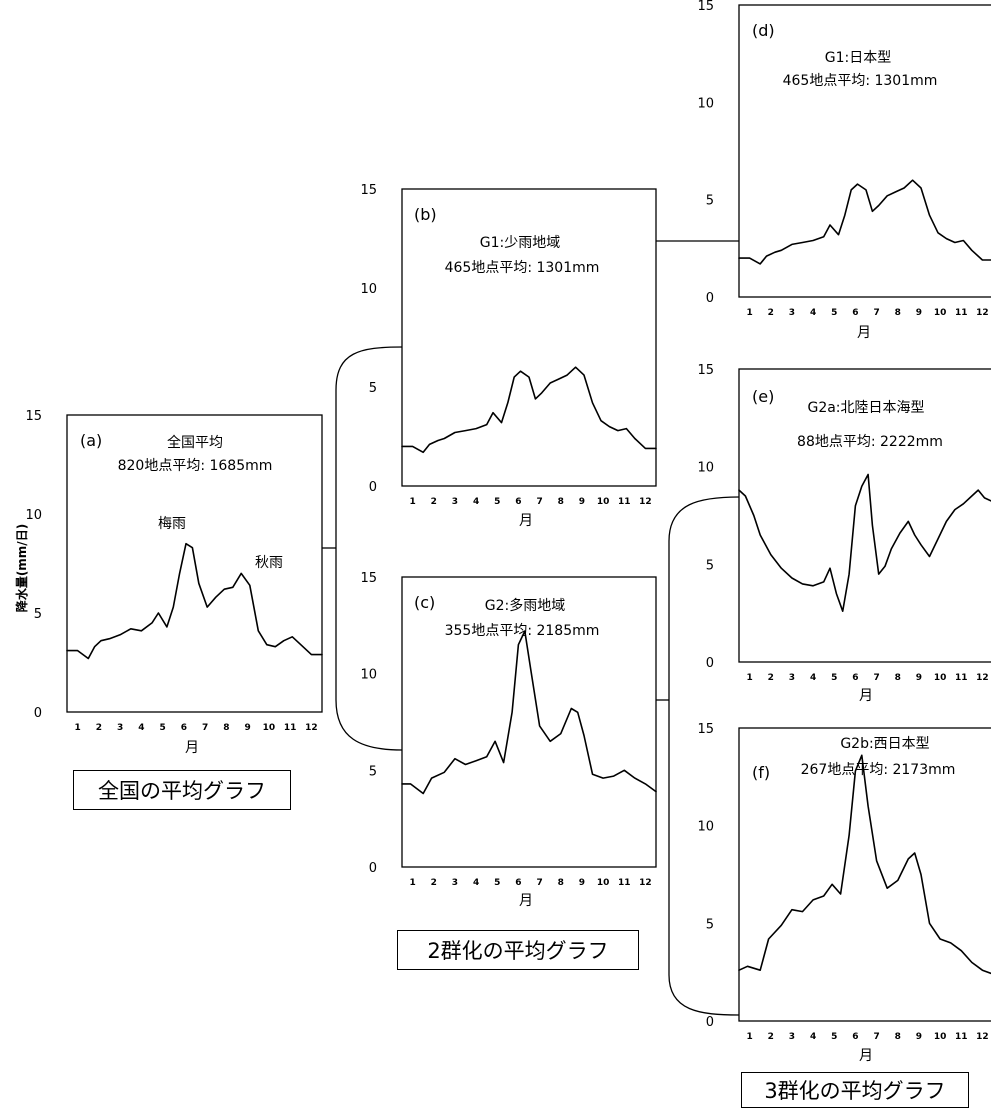 This screenshot has height=1112, width=991. I want to click on panel-letter: (b), so click(425, 214).